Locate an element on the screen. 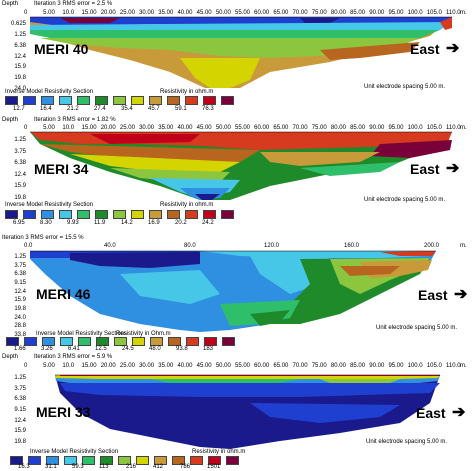  x-tick-label: 95.00 is located at coordinates (396, 13).